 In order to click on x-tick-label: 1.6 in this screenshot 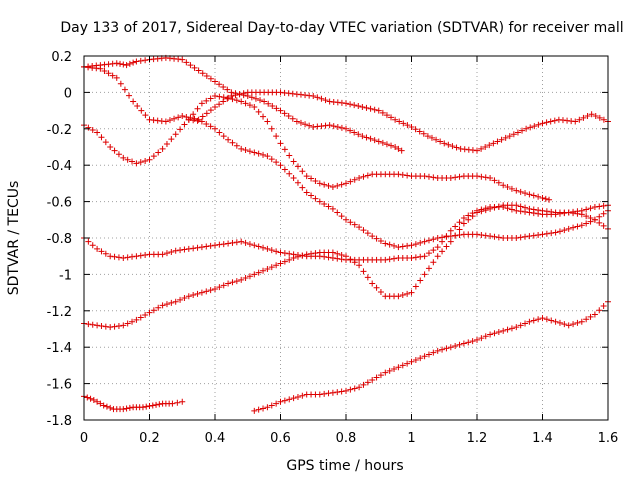, I will do `click(608, 438)`.